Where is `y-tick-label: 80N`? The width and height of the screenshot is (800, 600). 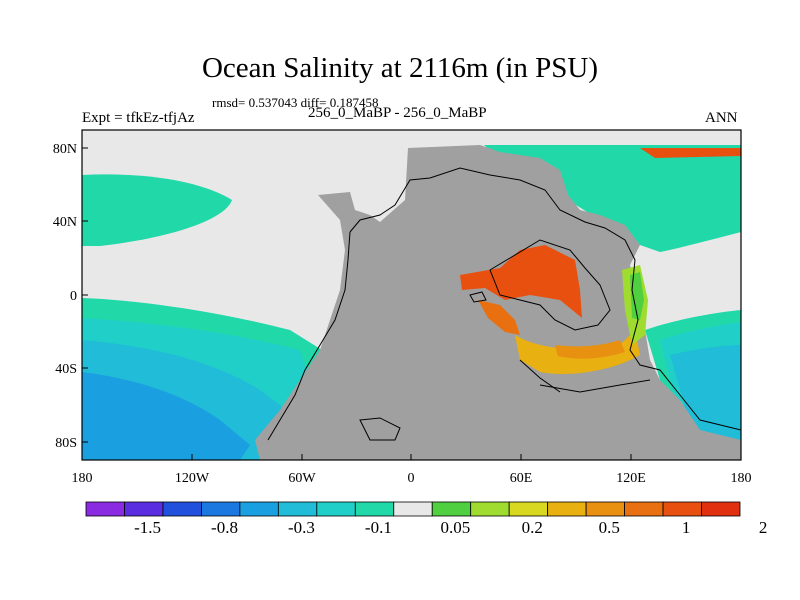 y-tick-label: 80N is located at coordinates (65, 149).